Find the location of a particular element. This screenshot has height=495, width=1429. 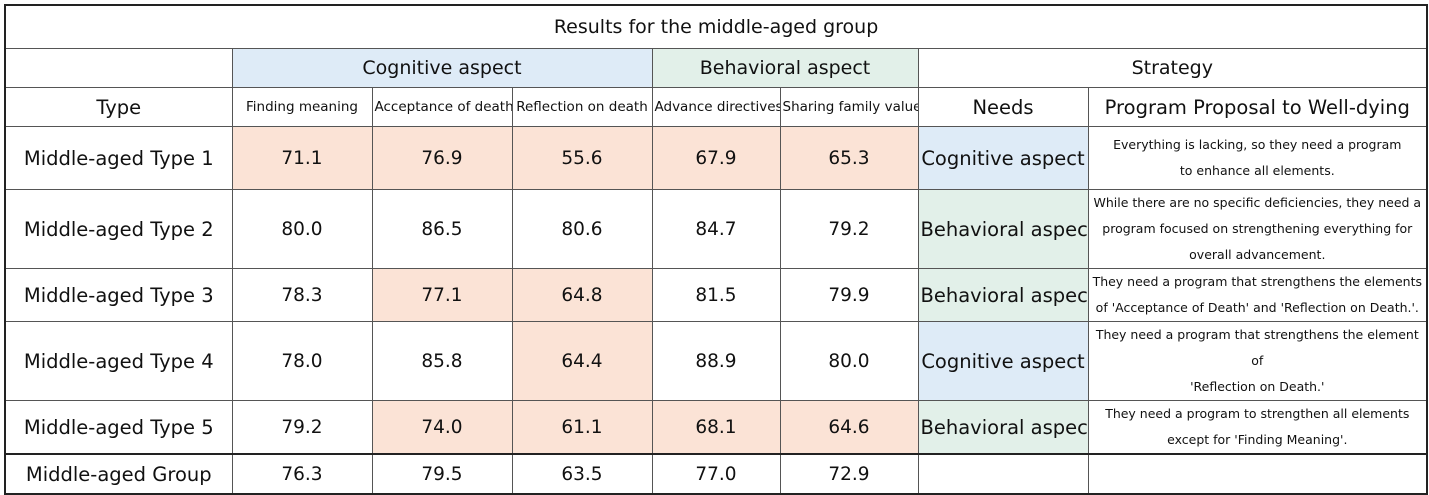

advance-directives-value: 88.9 is located at coordinates (716, 361).